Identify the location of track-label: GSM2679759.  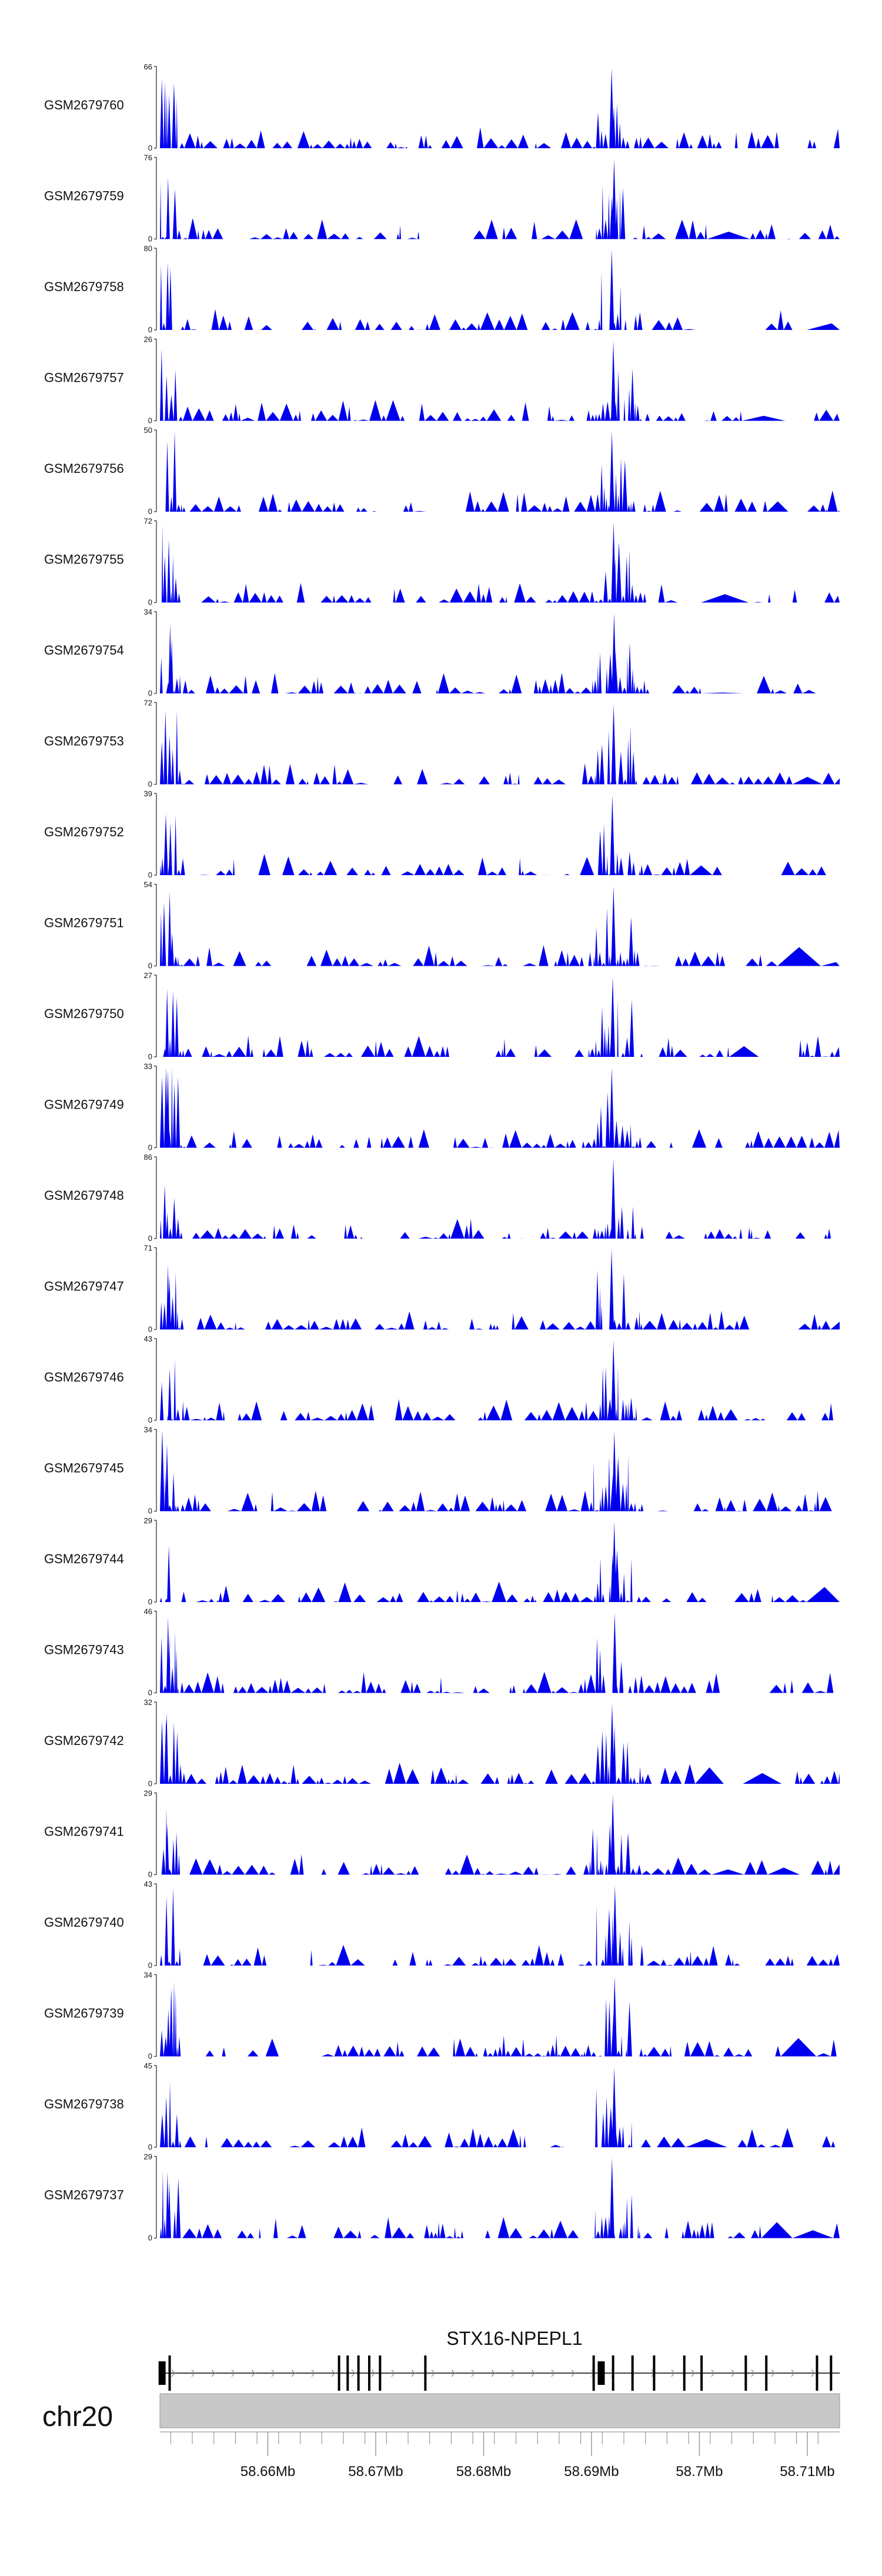
(84, 196).